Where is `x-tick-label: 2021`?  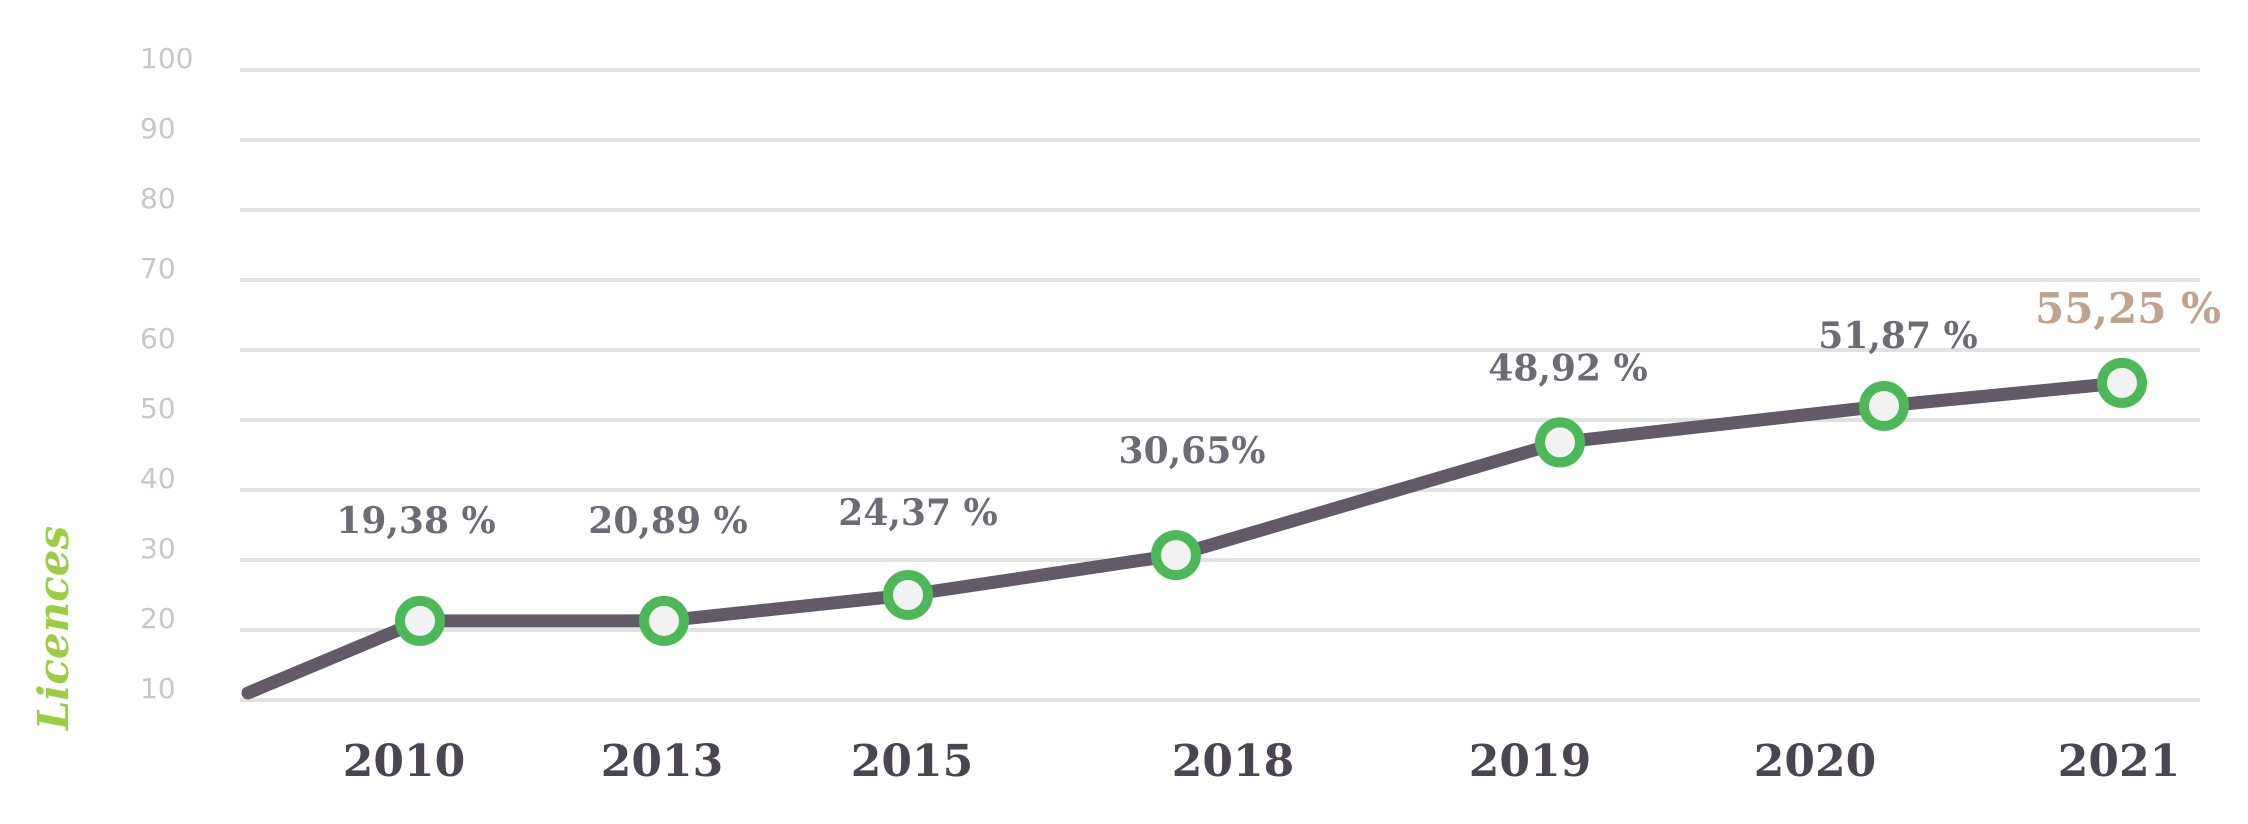 x-tick-label: 2021 is located at coordinates (2119, 761).